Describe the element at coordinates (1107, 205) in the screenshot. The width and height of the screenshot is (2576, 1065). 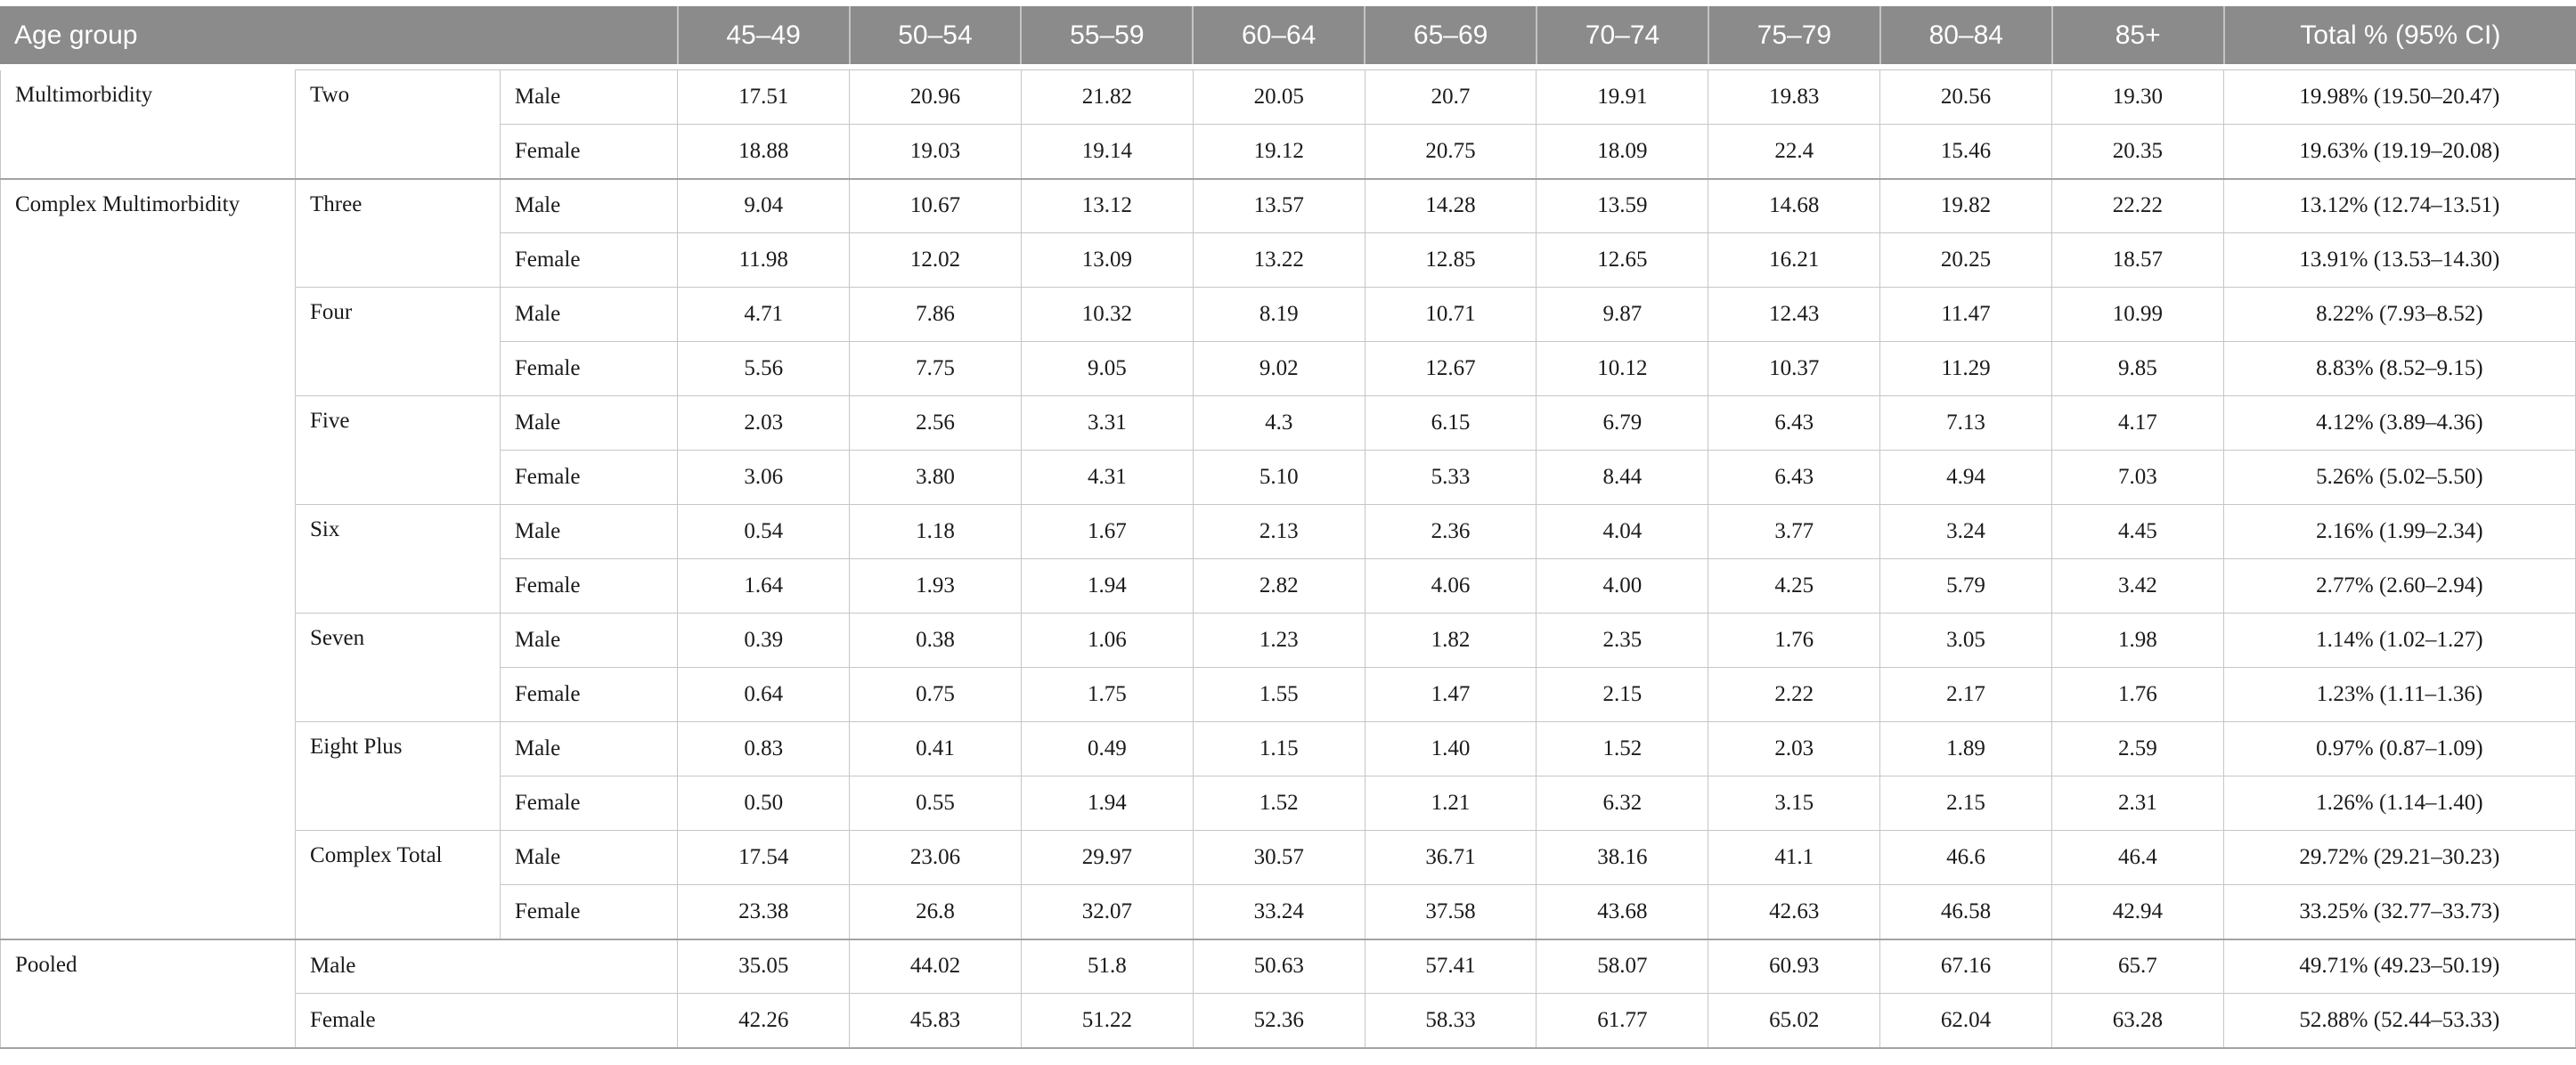
I see `value-cell: 13.12` at that location.